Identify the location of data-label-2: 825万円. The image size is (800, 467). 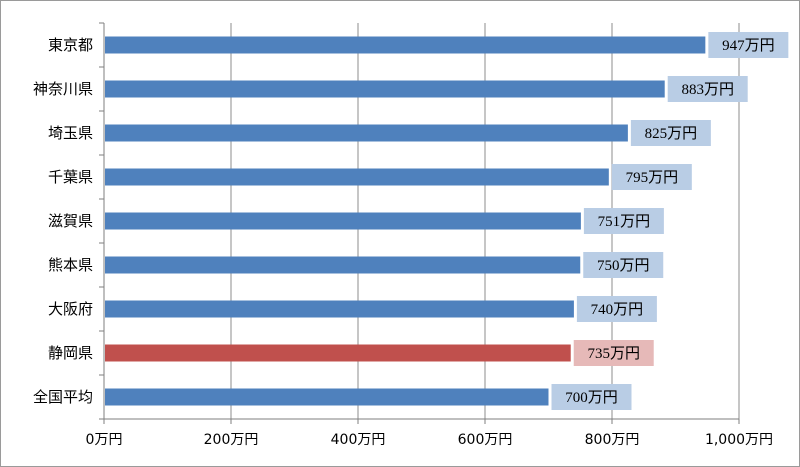
(671, 134).